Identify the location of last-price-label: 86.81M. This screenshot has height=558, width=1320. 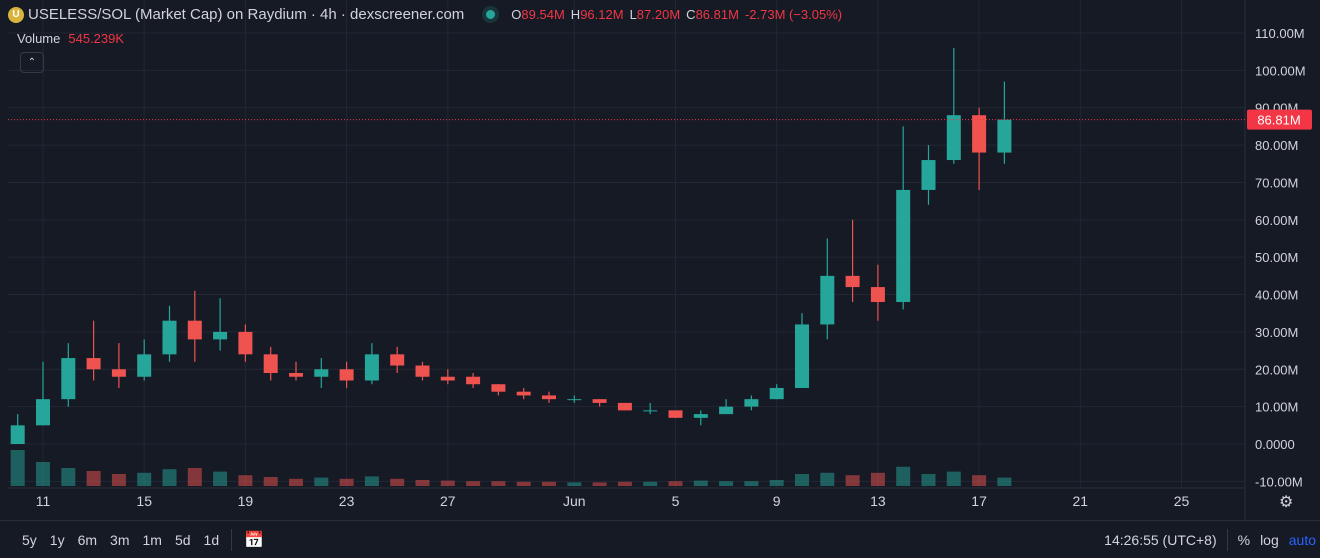
(1278, 120).